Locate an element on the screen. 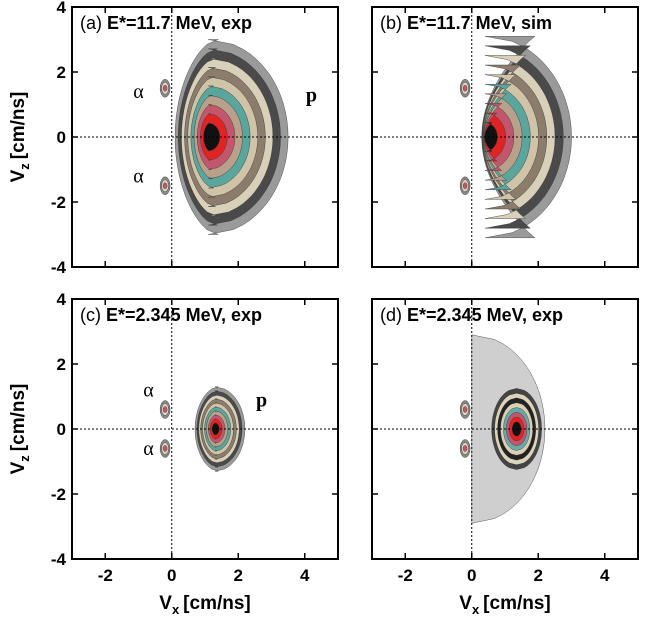 This screenshot has width=648, height=626. panel-title-text: E*=11.7 MeV, exp is located at coordinates (179, 23).